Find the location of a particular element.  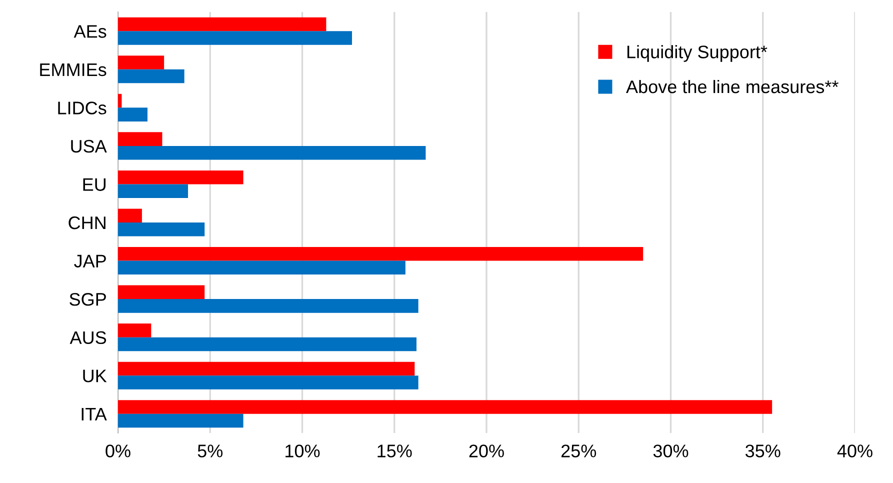

y-tick-label: EMMIEs is located at coordinates (73, 70).